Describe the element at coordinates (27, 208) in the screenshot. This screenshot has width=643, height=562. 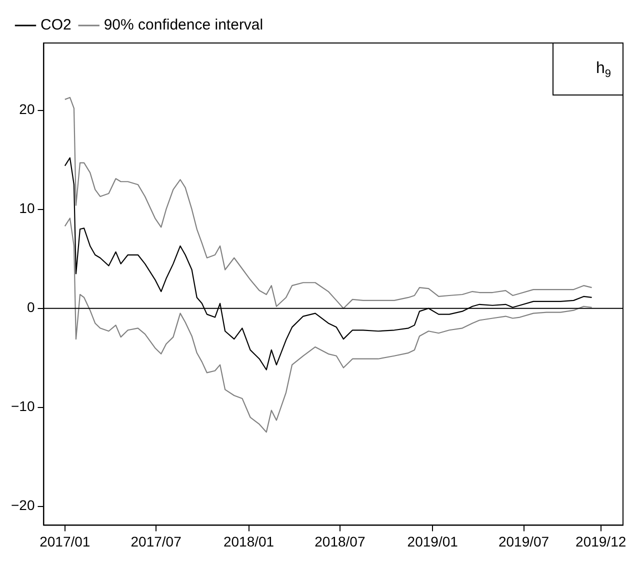
I see `y-tick-label: 10` at that location.